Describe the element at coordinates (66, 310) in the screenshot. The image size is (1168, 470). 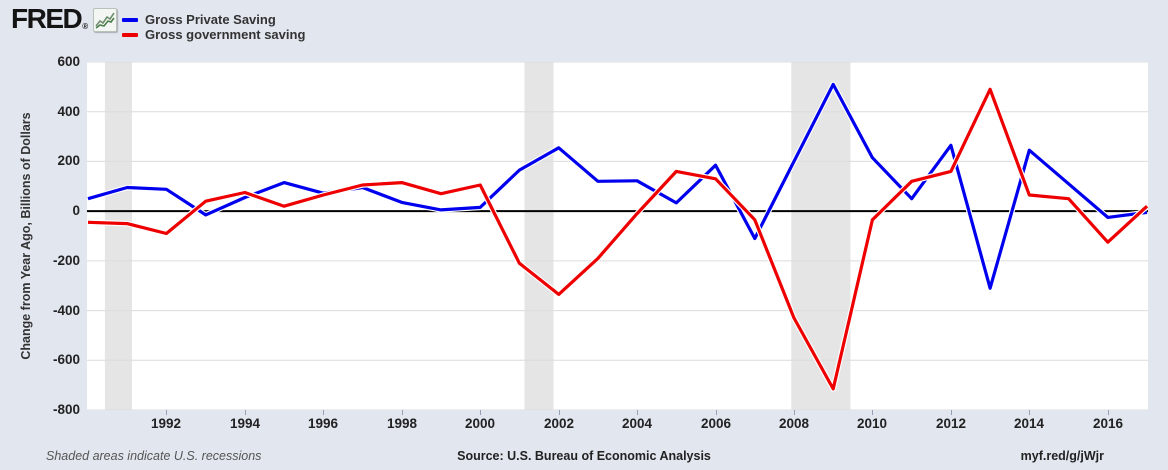
I see `y-tick-label: -400` at that location.